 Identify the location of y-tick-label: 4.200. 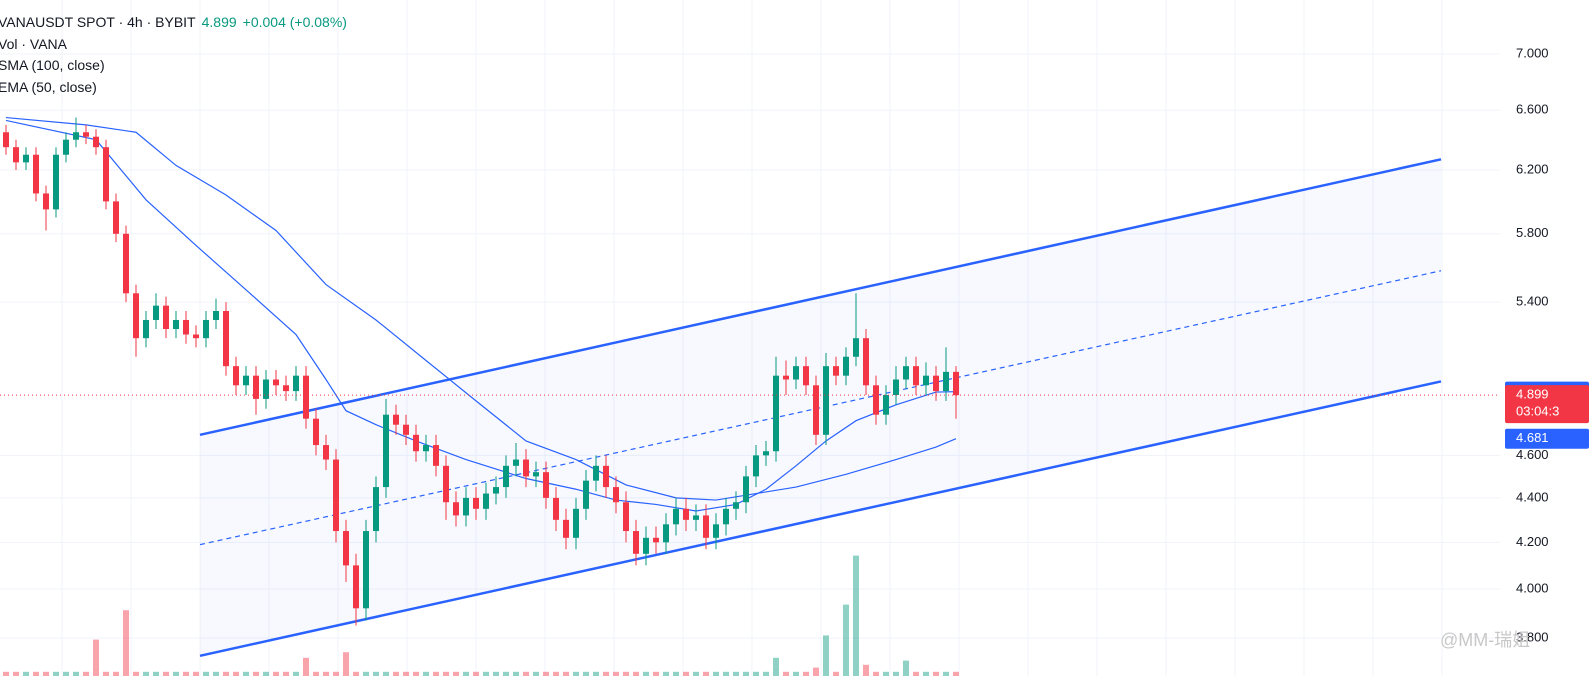
(1532, 541).